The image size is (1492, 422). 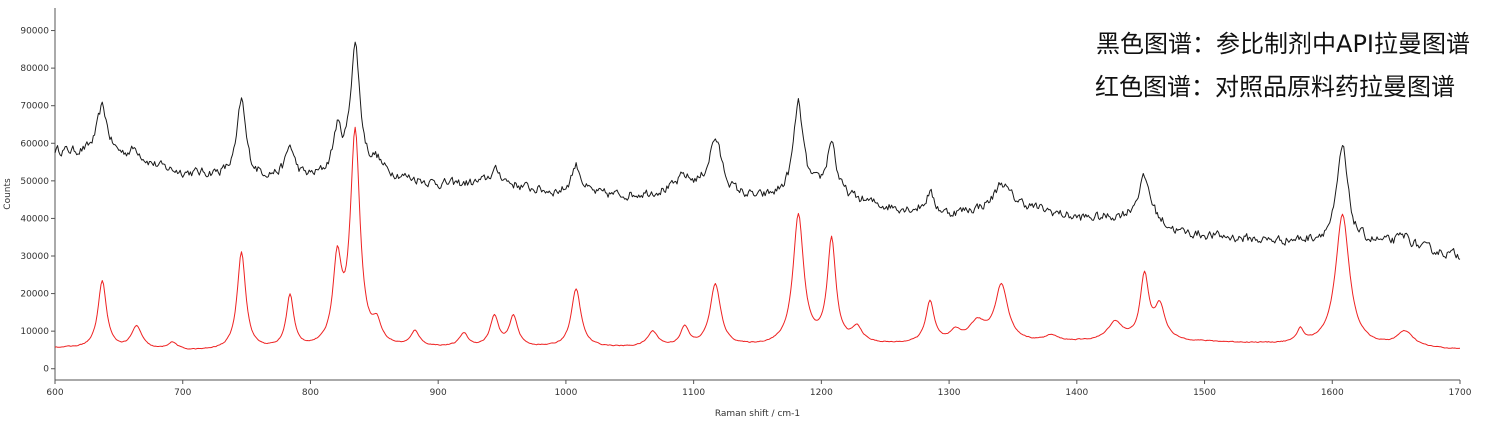 What do you see at coordinates (1332, 393) in the screenshot?
I see `x-tick-label: 1600` at bounding box center [1332, 393].